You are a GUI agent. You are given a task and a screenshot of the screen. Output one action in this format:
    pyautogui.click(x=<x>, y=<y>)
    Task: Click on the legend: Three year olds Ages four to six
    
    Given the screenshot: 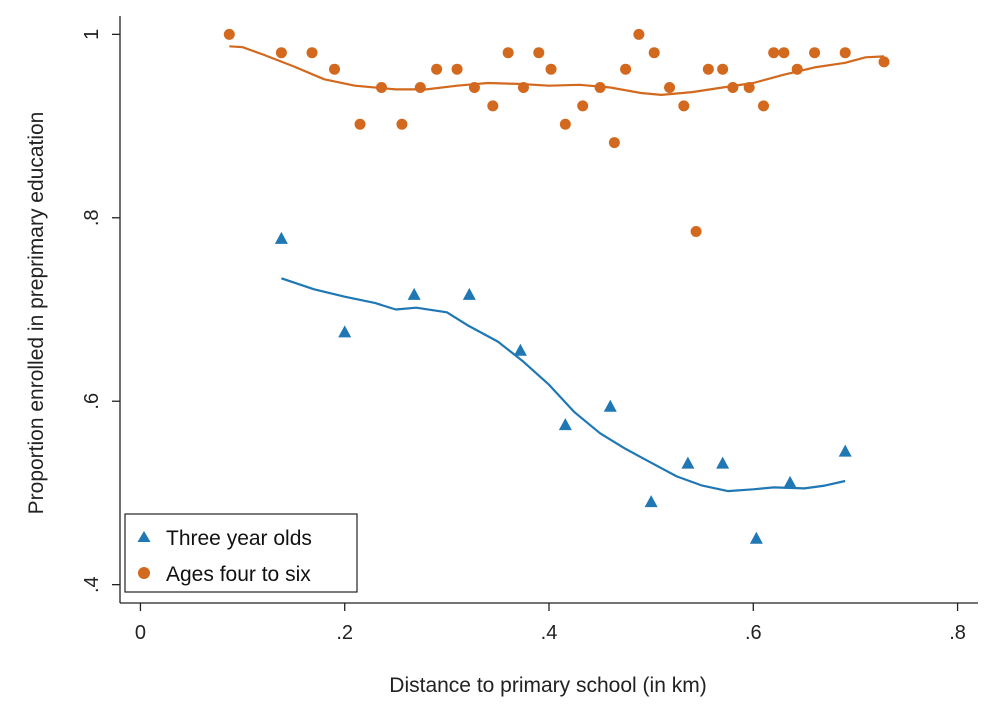 What is the action you would take?
    pyautogui.click(x=241, y=553)
    